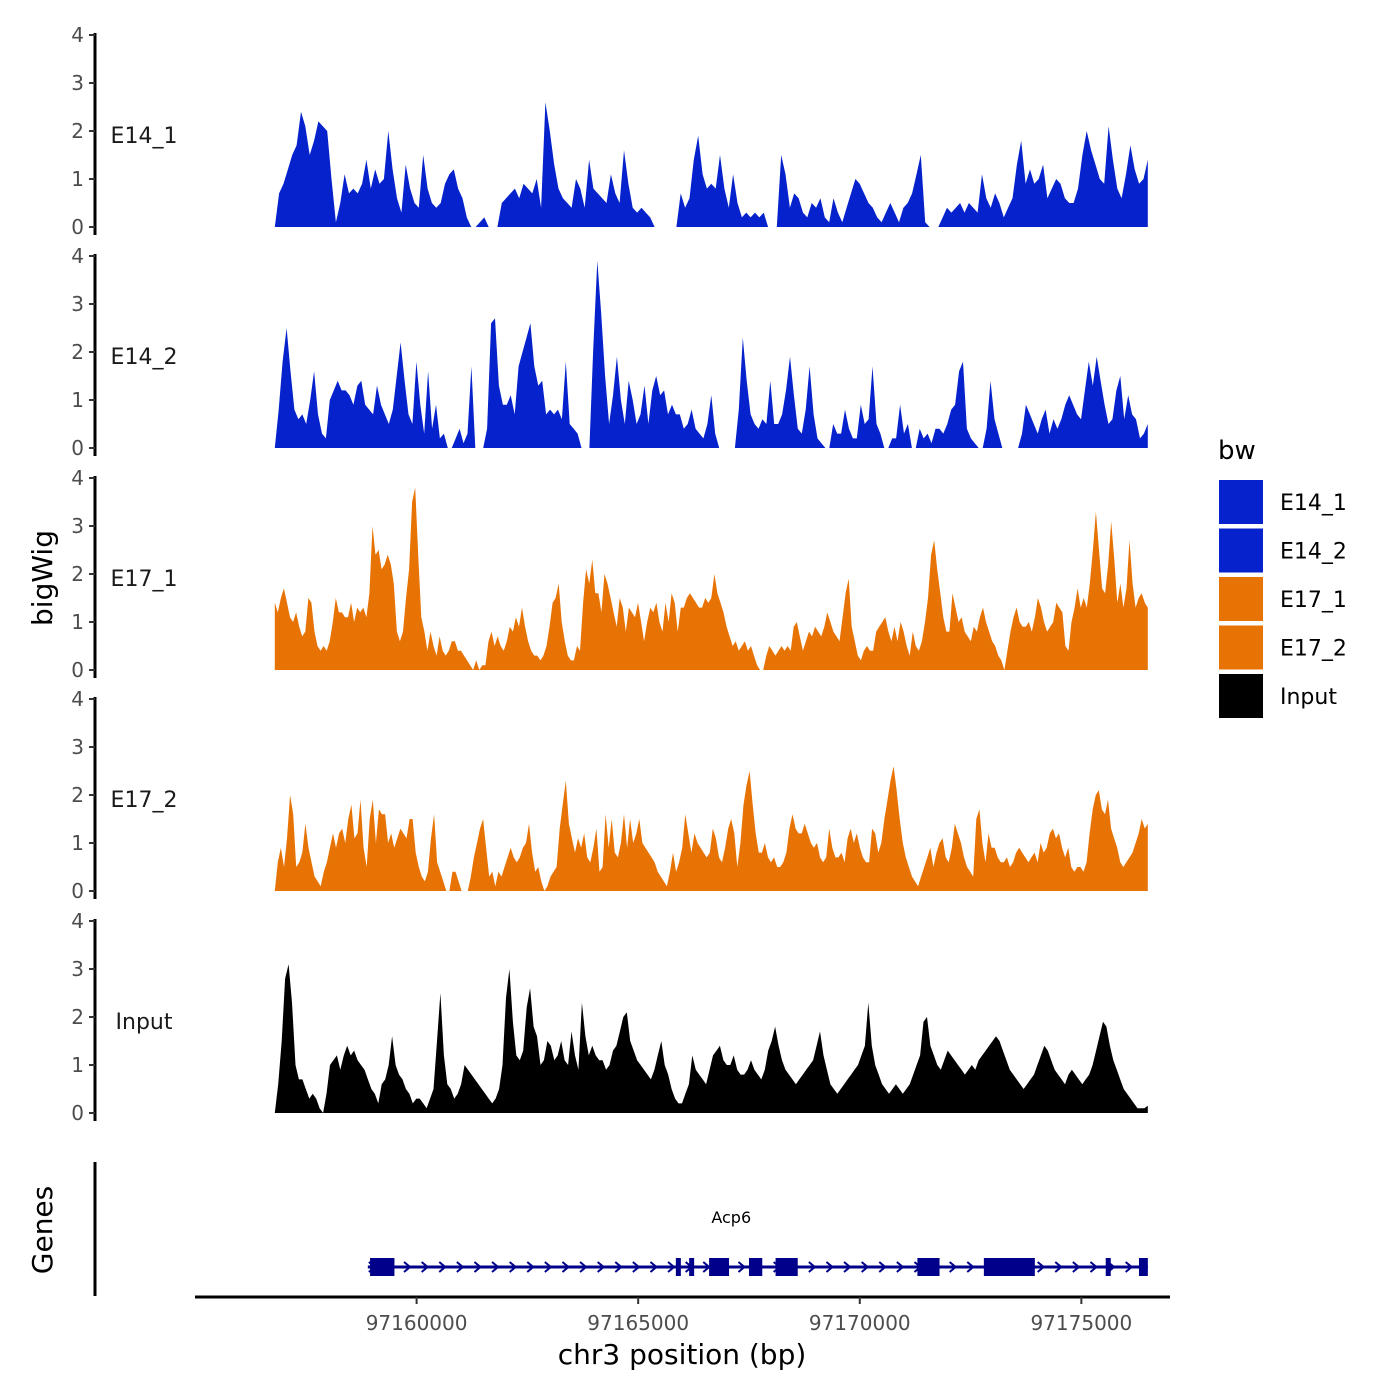 The height and width of the screenshot is (1400, 1400). Describe the element at coordinates (77, 622) in the screenshot. I see `y-tick-label-e17-1-1: 1` at that location.